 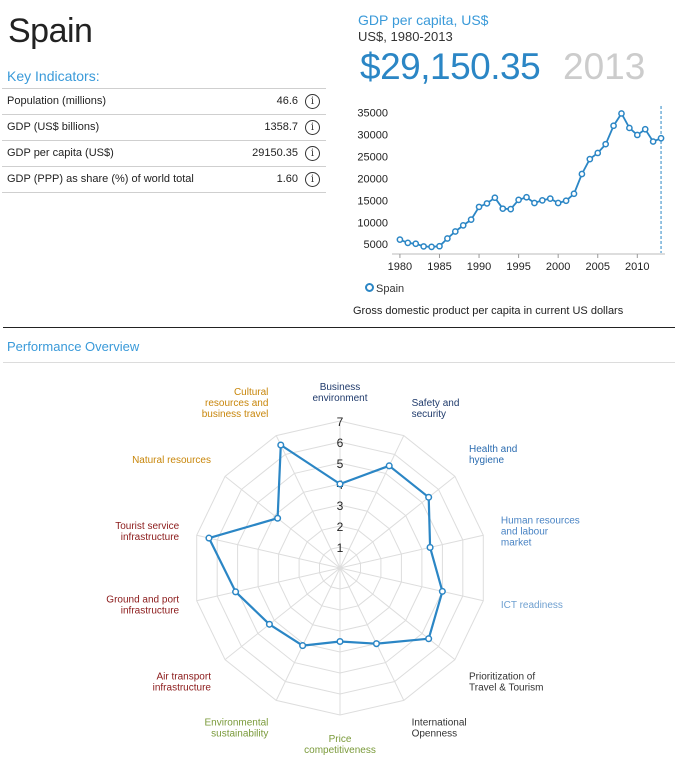 I want to click on key-indicators-heading: Key Indicators:, so click(x=53, y=76).